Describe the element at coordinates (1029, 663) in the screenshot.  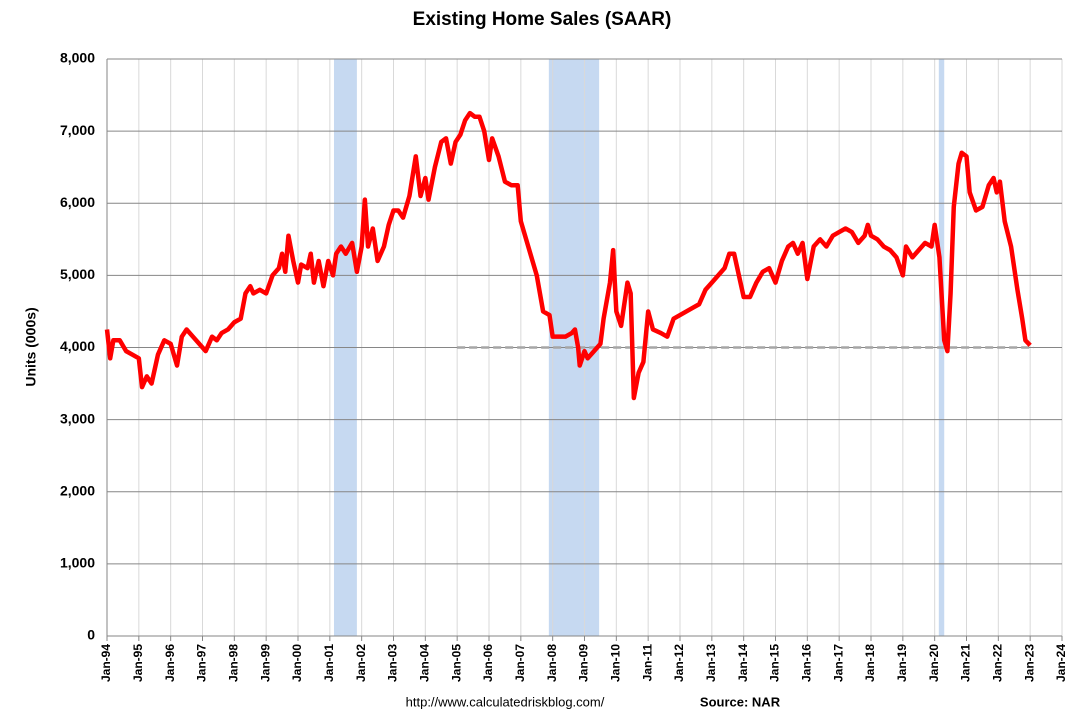
I see `x-tick-label: Jan-23` at that location.